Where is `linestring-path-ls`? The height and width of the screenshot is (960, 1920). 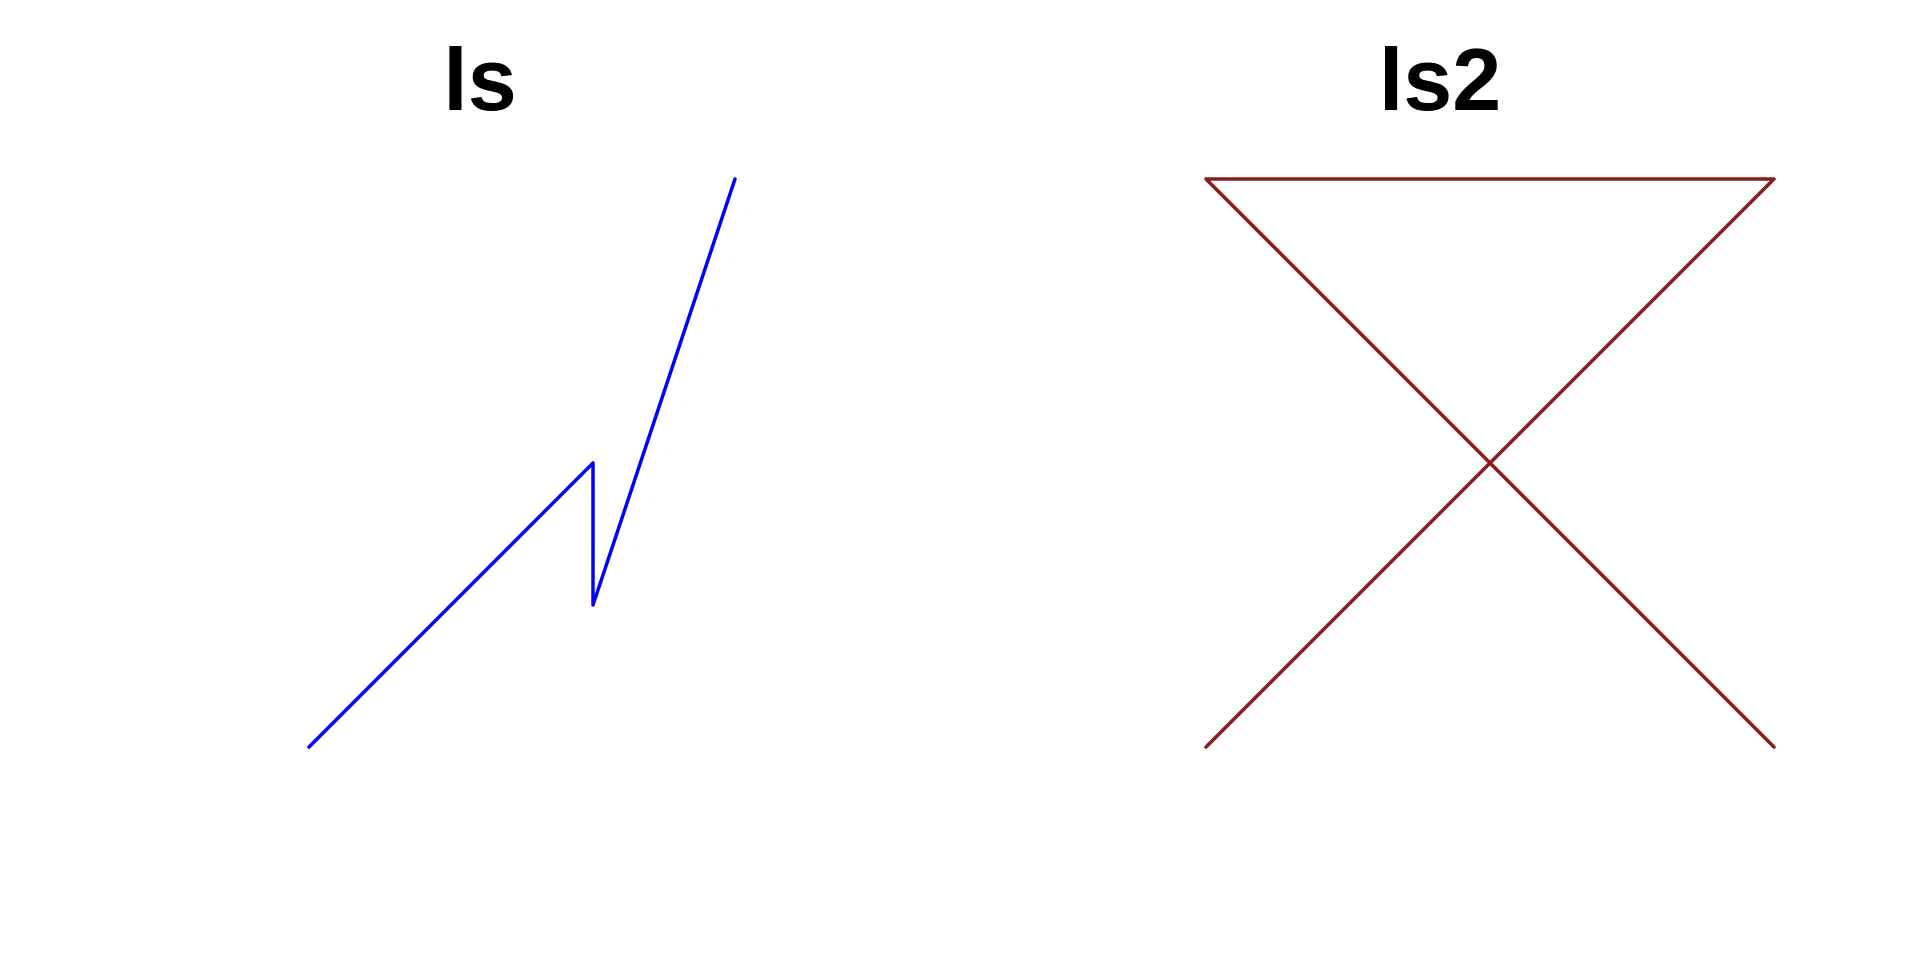 linestring-path-ls is located at coordinates (522, 463).